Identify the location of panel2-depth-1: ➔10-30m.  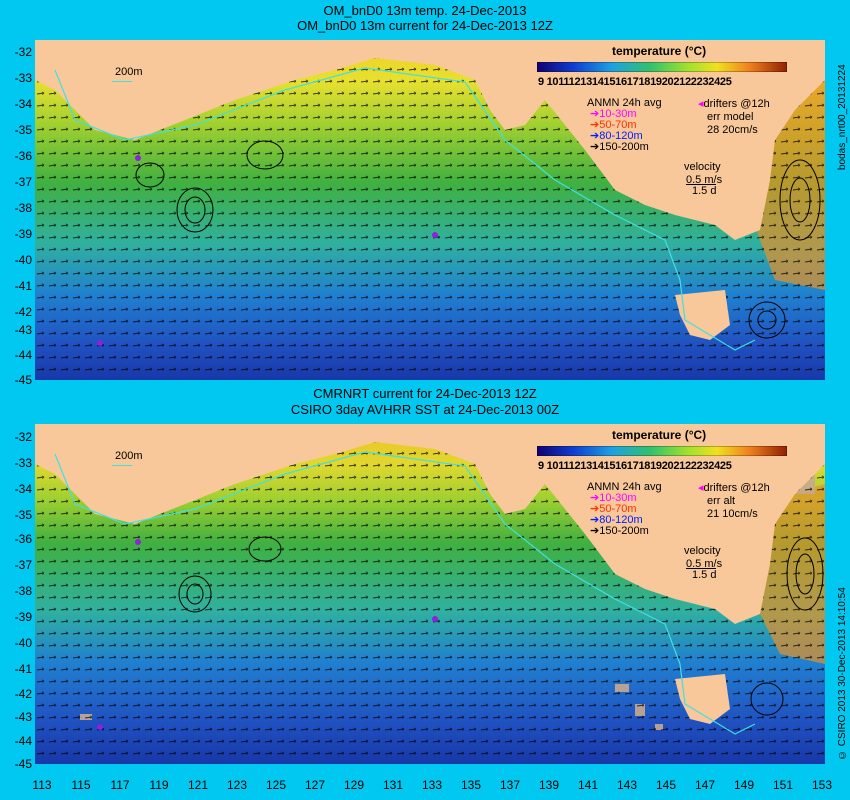
(613, 498).